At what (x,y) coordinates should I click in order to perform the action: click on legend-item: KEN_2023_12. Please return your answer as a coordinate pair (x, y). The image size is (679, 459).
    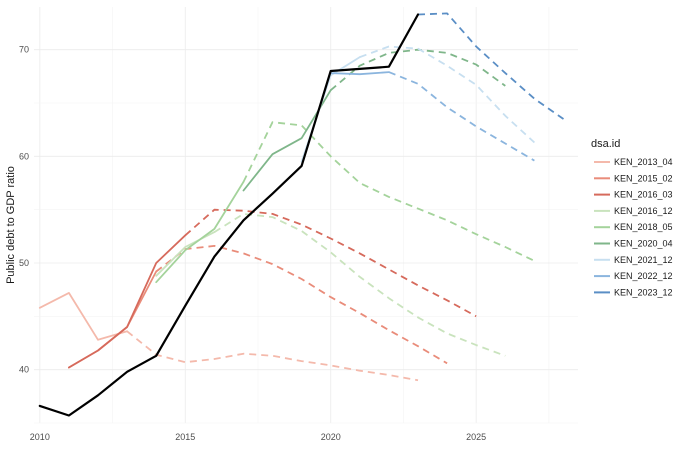
    Looking at the image, I should click on (633, 292).